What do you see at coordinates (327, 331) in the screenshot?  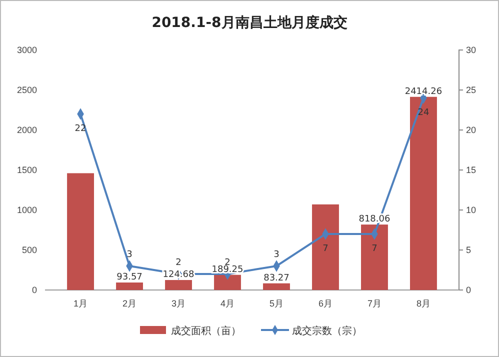 I see `legend-label: 成交宗数（宗）` at bounding box center [327, 331].